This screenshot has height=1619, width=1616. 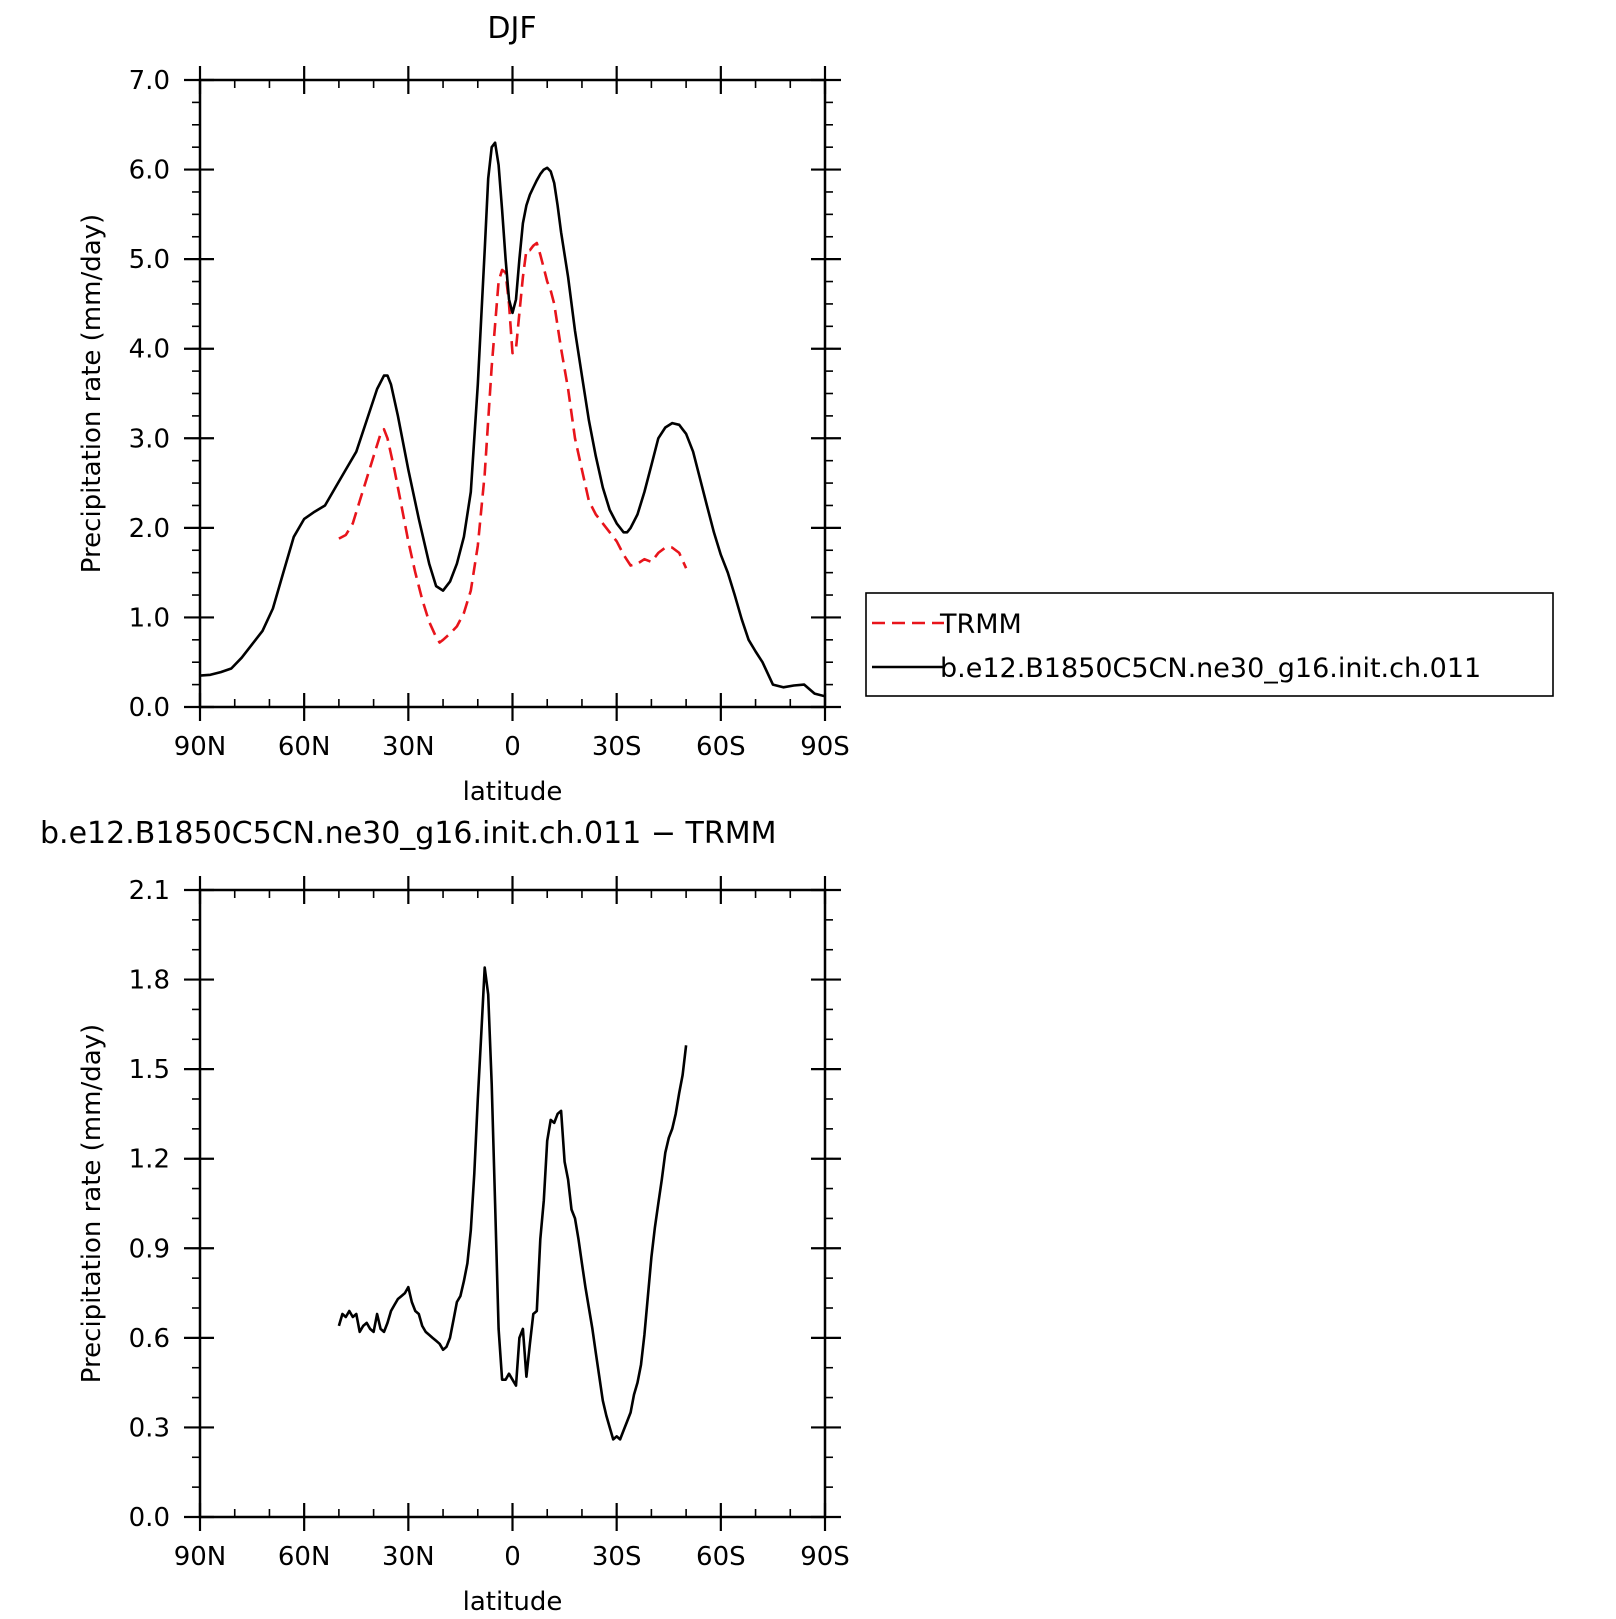 What do you see at coordinates (304, 747) in the screenshot?
I see `x-tick-label: 60N` at bounding box center [304, 747].